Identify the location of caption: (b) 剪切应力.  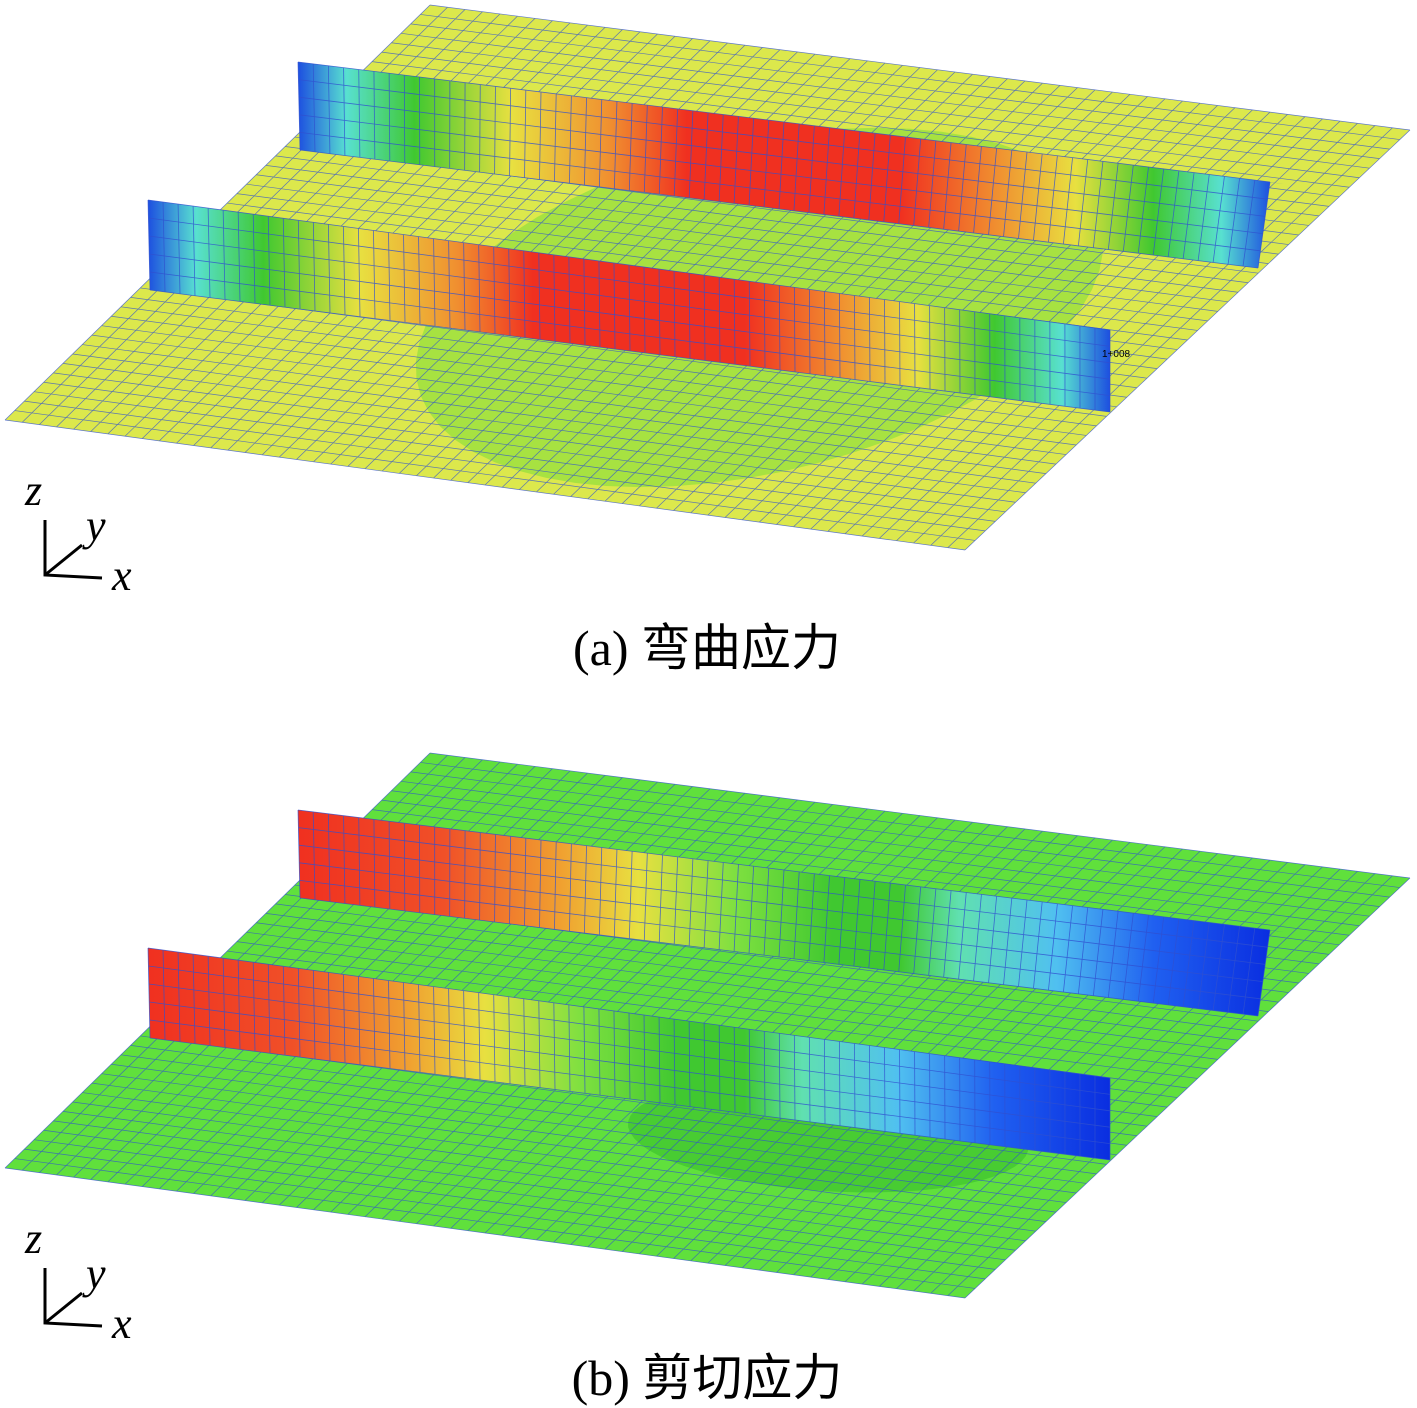
(707, 1378).